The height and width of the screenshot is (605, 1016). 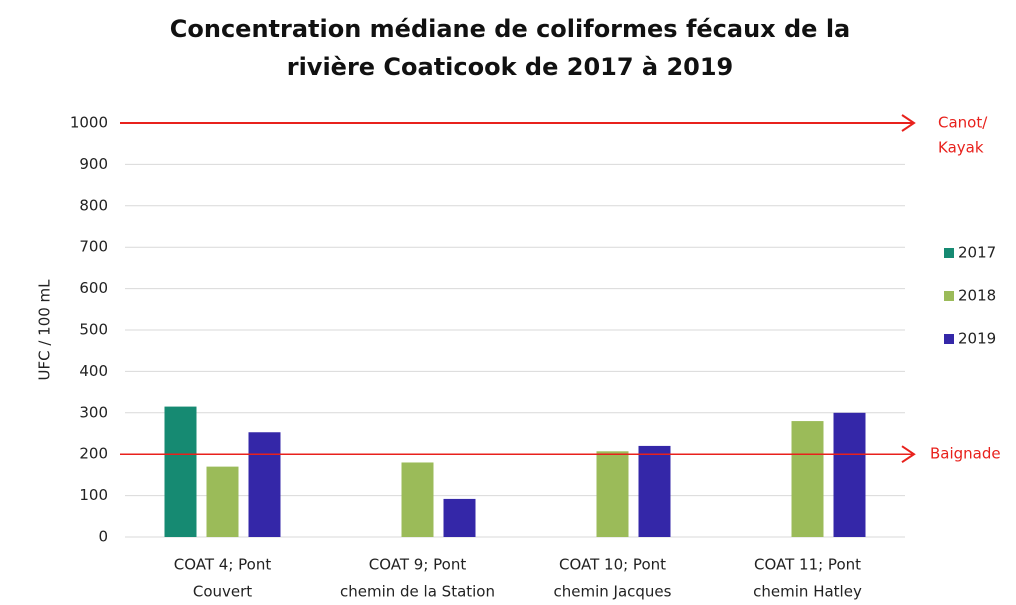 I want to click on y-axis-label: UFC / 100 mL, so click(x=45, y=330).